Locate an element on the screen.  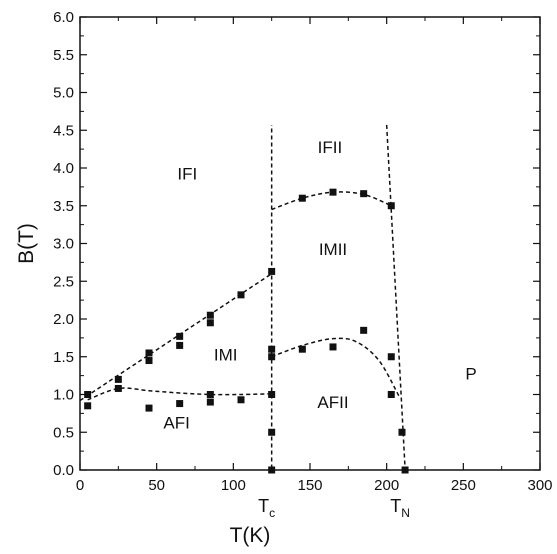
y-tick-label: 2.5 is located at coordinates (63, 281).